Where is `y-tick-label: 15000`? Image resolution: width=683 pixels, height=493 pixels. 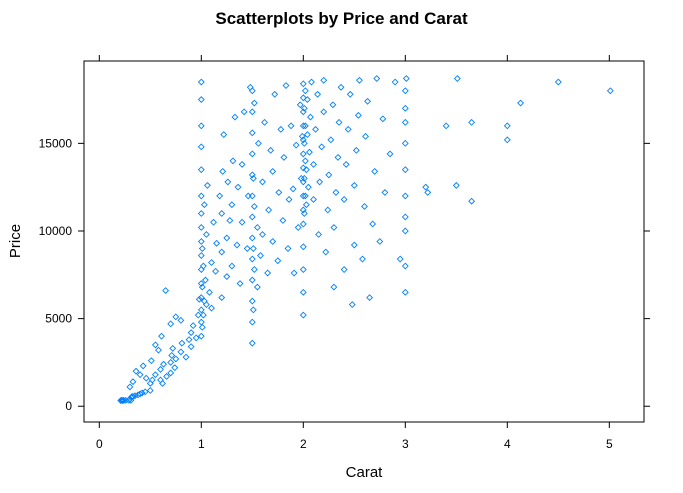
y-tick-label: 15000 is located at coordinates (56, 143).